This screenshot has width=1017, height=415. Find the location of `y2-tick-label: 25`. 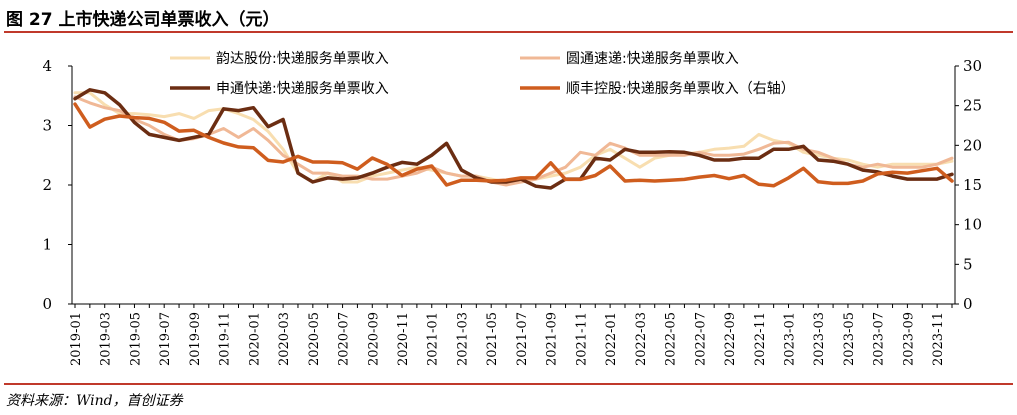

y2-tick-label: 25 is located at coordinates (972, 106).